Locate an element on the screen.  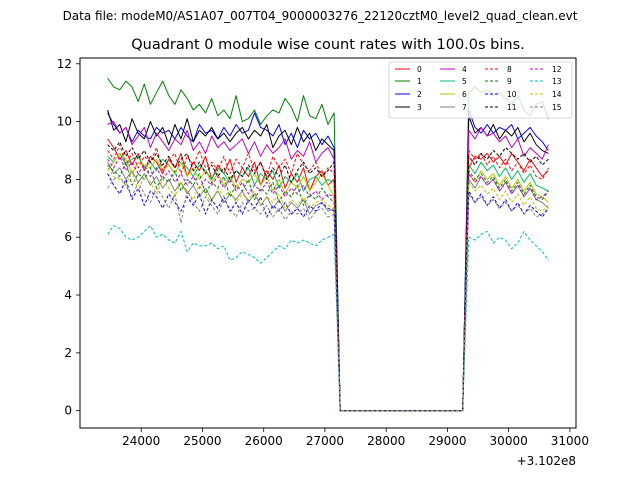
legend-label-5: 5 is located at coordinates (464, 81).